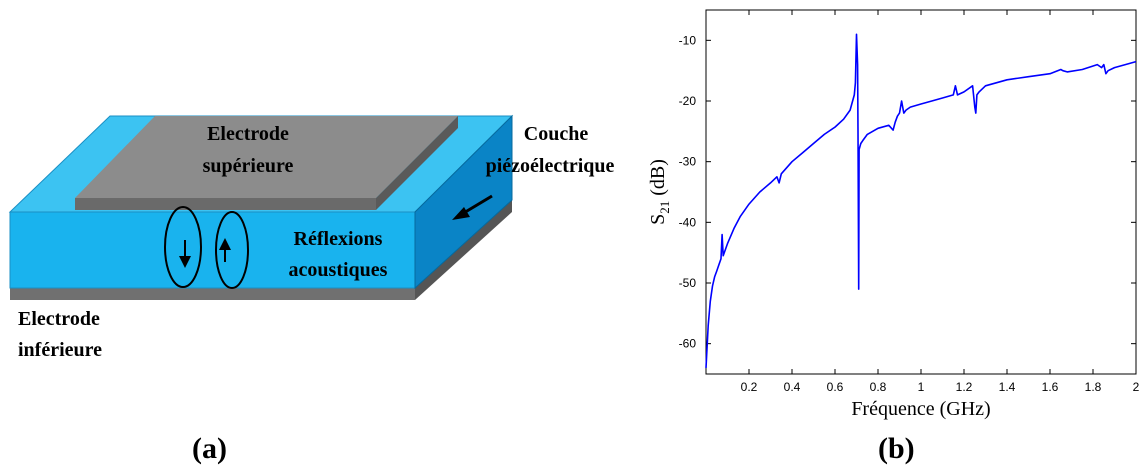  I want to click on reflection-label-1: Réflexions, so click(338, 239).